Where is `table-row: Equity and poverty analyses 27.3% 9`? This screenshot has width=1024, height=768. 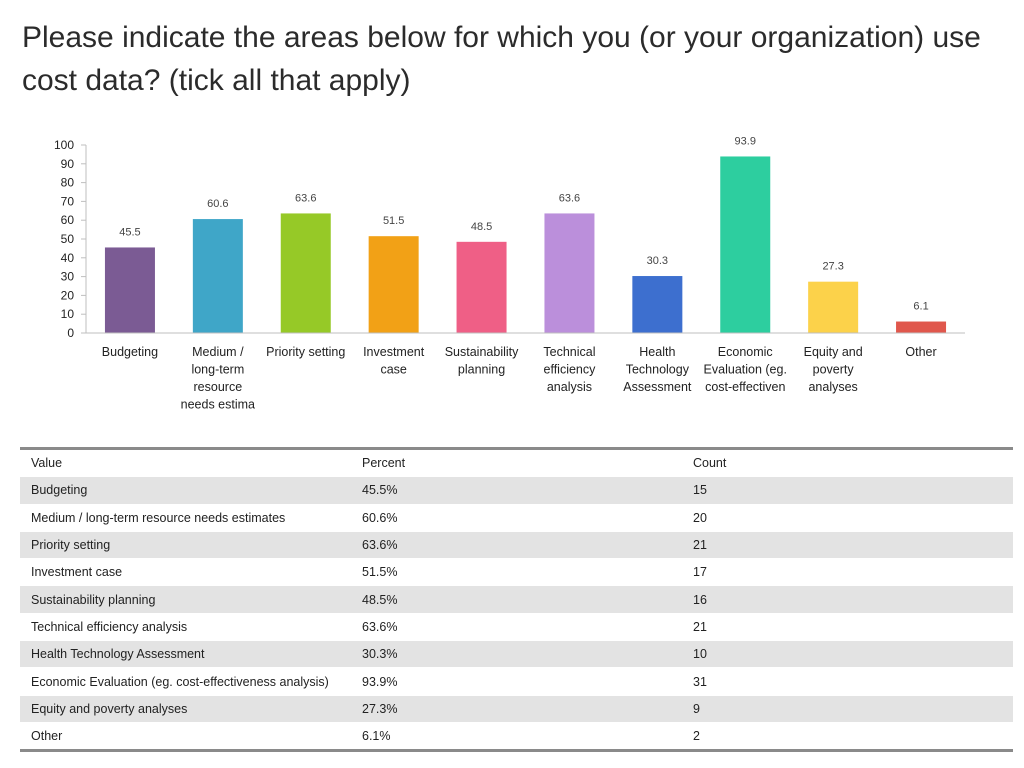
table-row: Equity and poverty analyses 27.3% 9 is located at coordinates (516, 709).